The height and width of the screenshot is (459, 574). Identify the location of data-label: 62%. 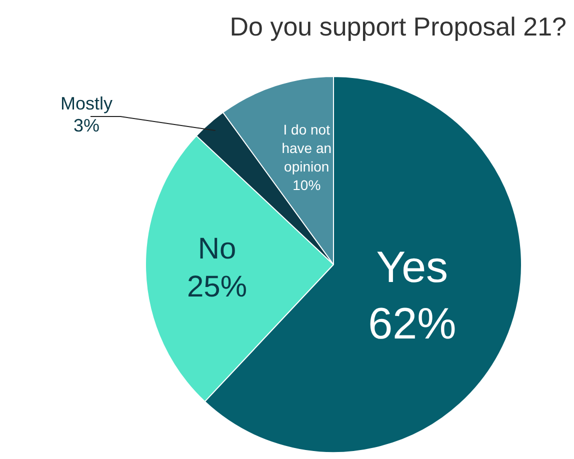
(412, 323).